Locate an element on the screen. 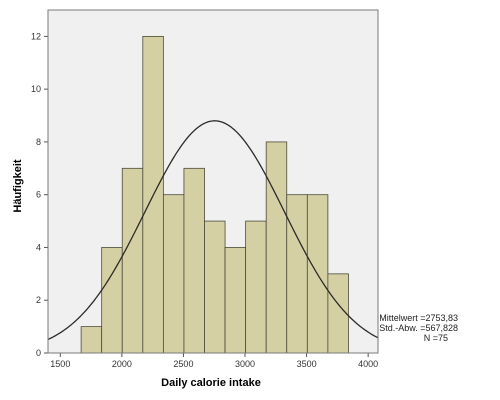  y-axis-title: Häufigkeit is located at coordinates (18, 186).